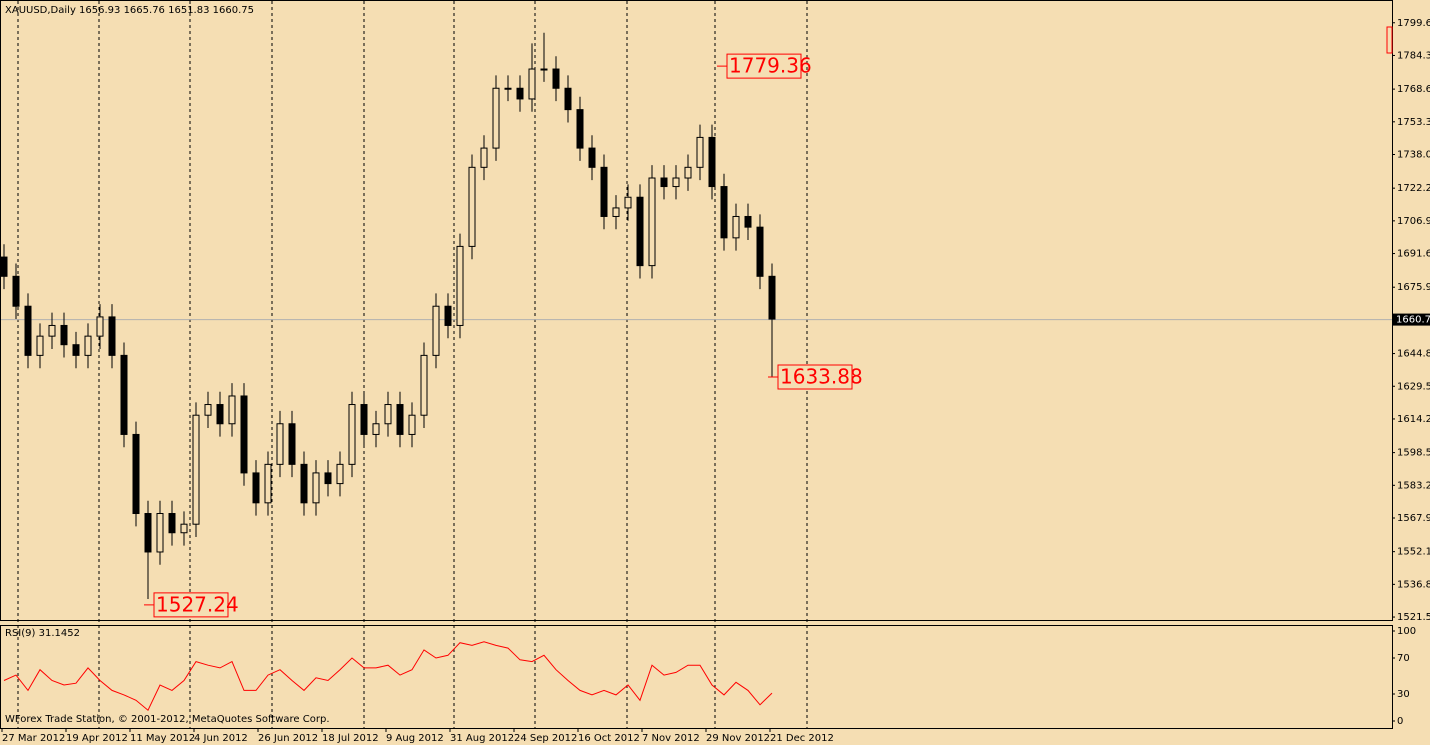 The width and height of the screenshot is (1430, 745). Describe the element at coordinates (1413, 386) in the screenshot. I see `y-tick-label: 1629.55` at that location.